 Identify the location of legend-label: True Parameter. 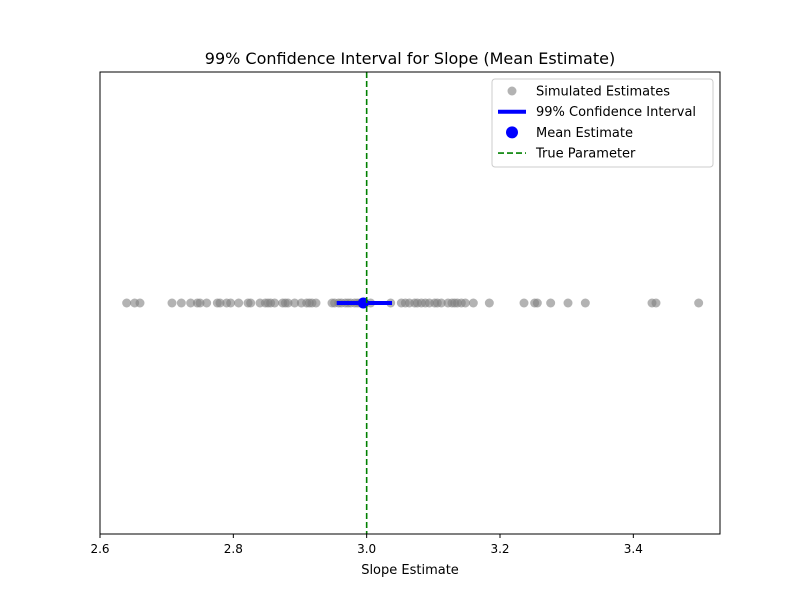
(585, 154).